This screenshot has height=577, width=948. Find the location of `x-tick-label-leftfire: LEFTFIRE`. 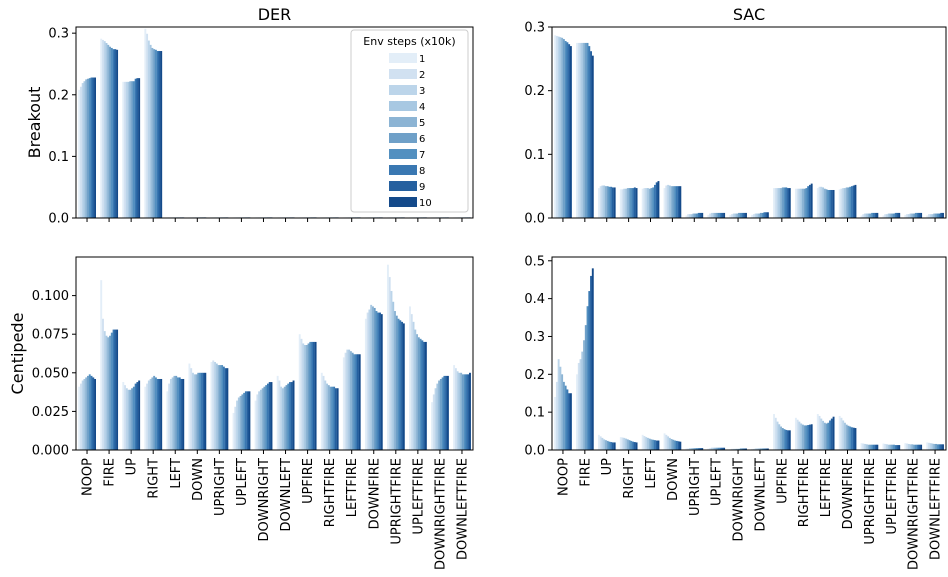

x-tick-label-leftfire: LEFTFIRE is located at coordinates (826, 487).